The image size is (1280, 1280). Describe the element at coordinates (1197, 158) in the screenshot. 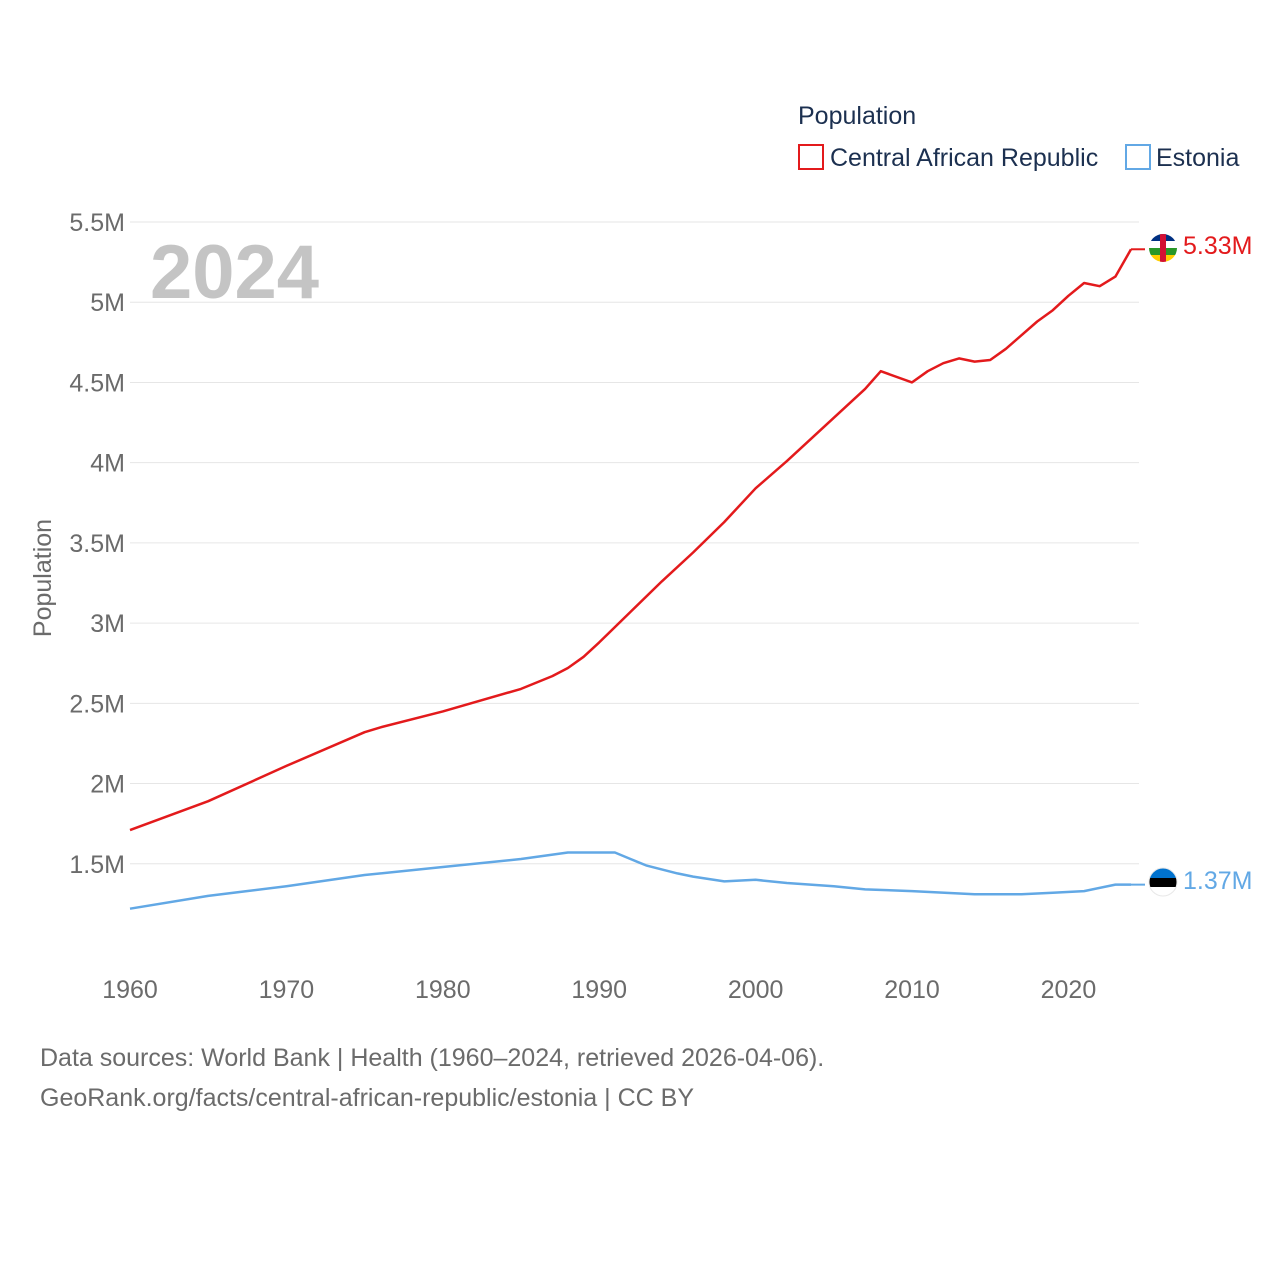

I see `legend-label-estonia: Estonia` at that location.